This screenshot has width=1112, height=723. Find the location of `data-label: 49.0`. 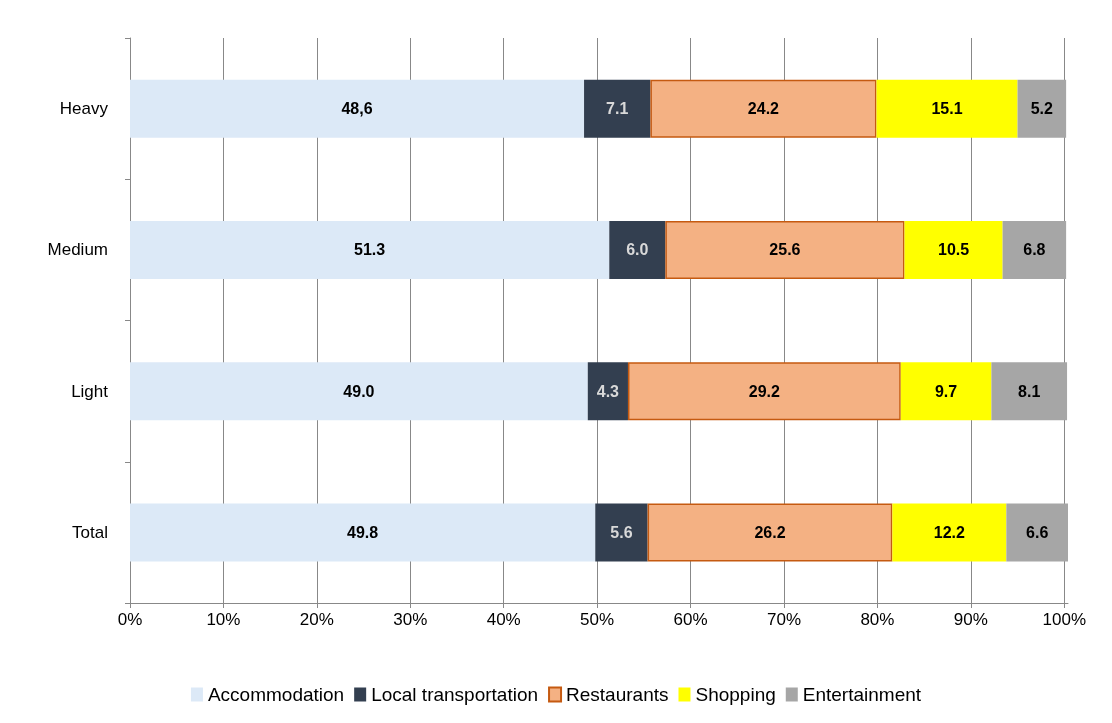

data-label: 49.0 is located at coordinates (359, 391).